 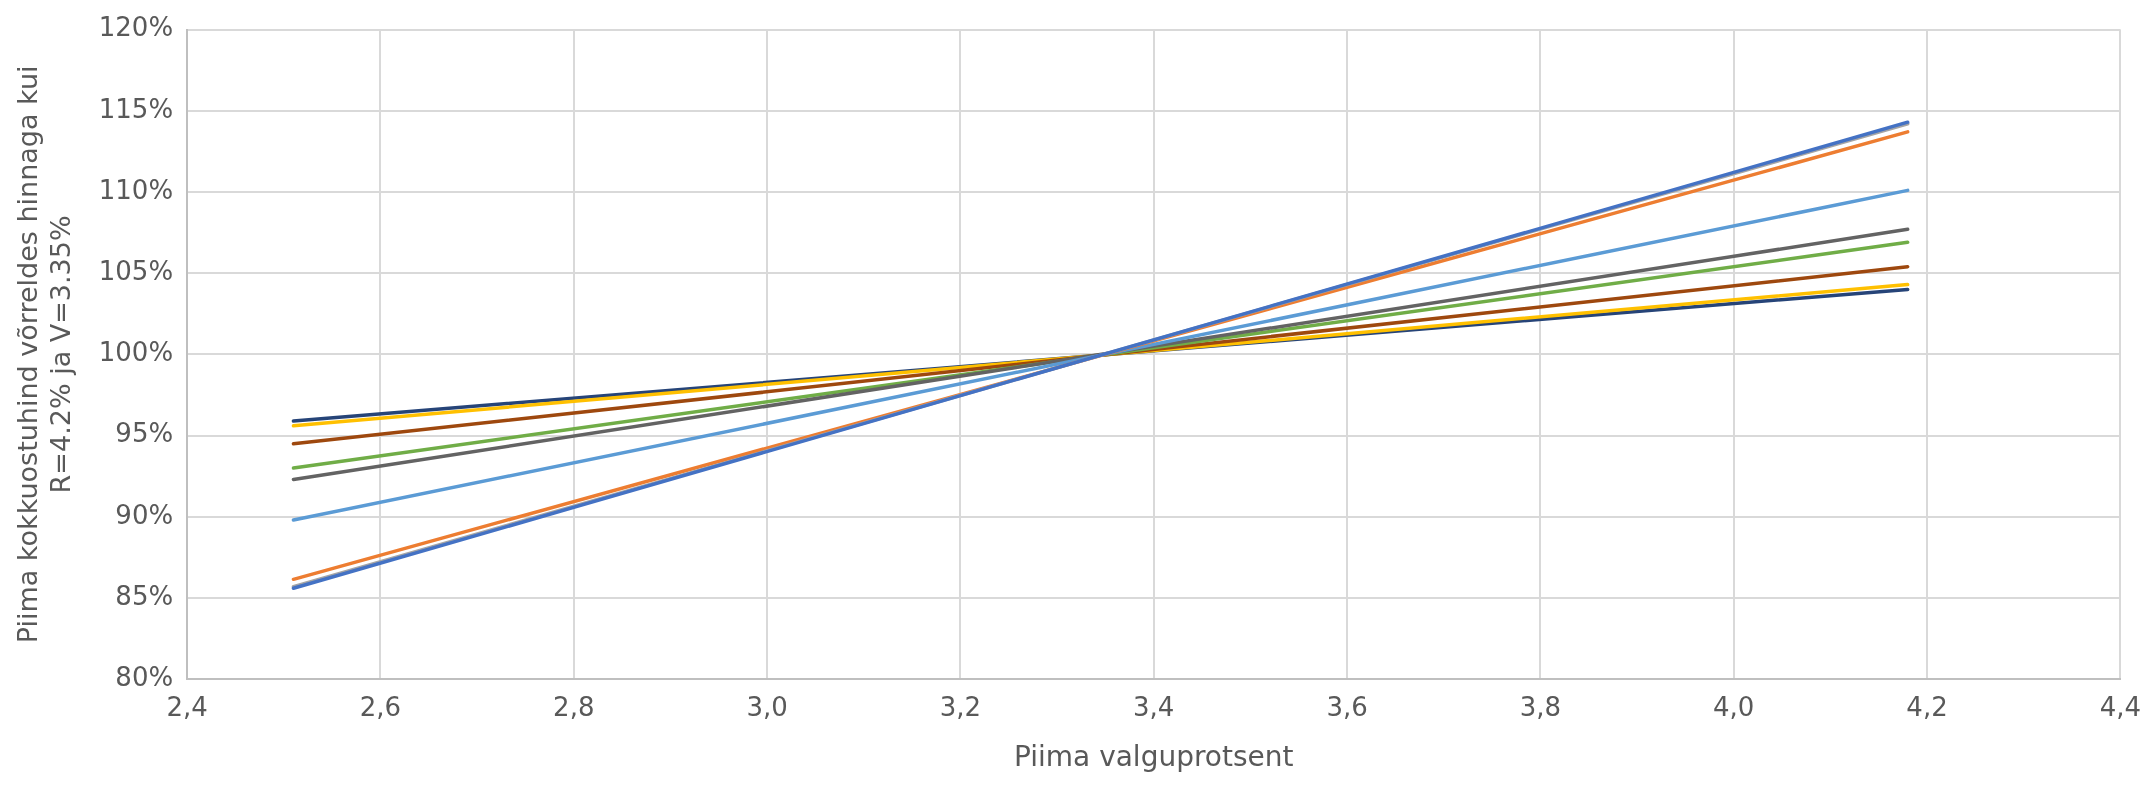 What do you see at coordinates (767, 706) in the screenshot?
I see `x-tick-label: 3,0` at bounding box center [767, 706].